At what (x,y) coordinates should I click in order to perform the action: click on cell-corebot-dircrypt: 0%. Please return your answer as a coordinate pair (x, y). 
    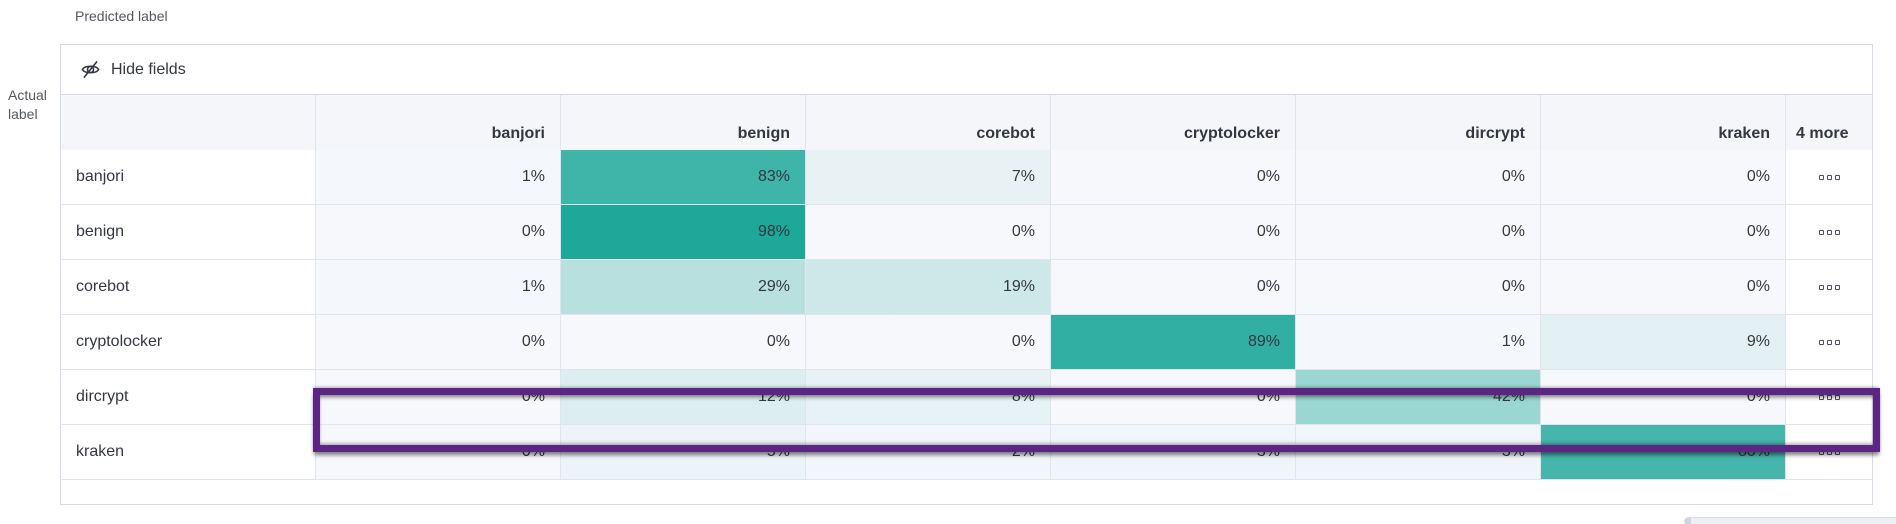
    Looking at the image, I should click on (1418, 287).